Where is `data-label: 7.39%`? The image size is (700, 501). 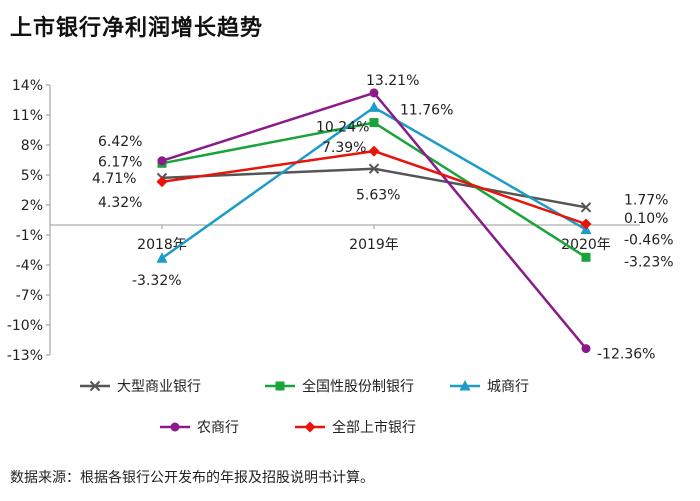
data-label: 7.39% is located at coordinates (344, 148).